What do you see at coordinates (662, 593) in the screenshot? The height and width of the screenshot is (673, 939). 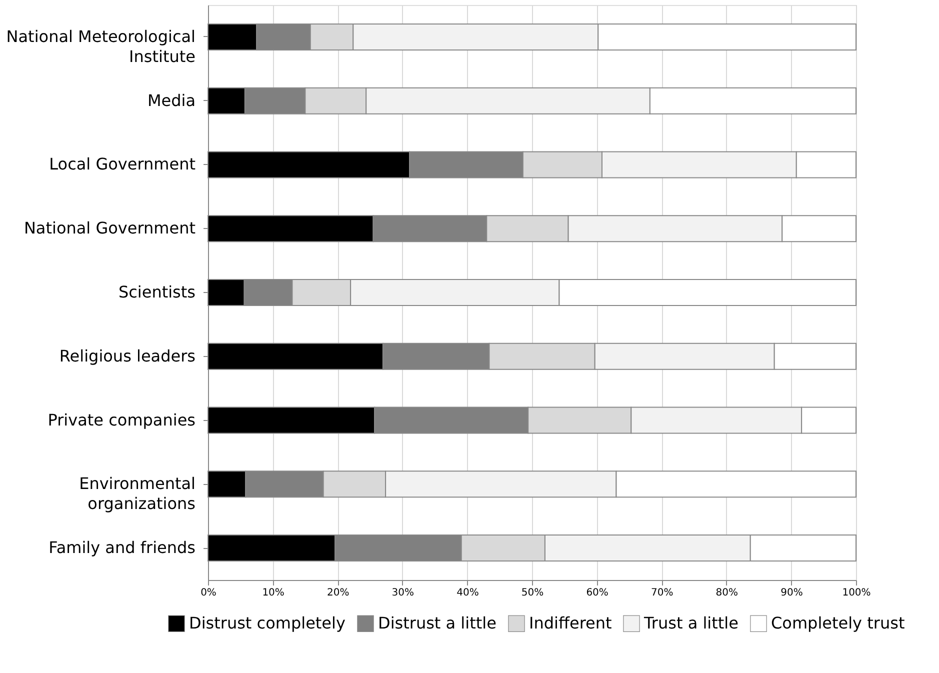 I see `x-tick-label: 70%` at bounding box center [662, 593].